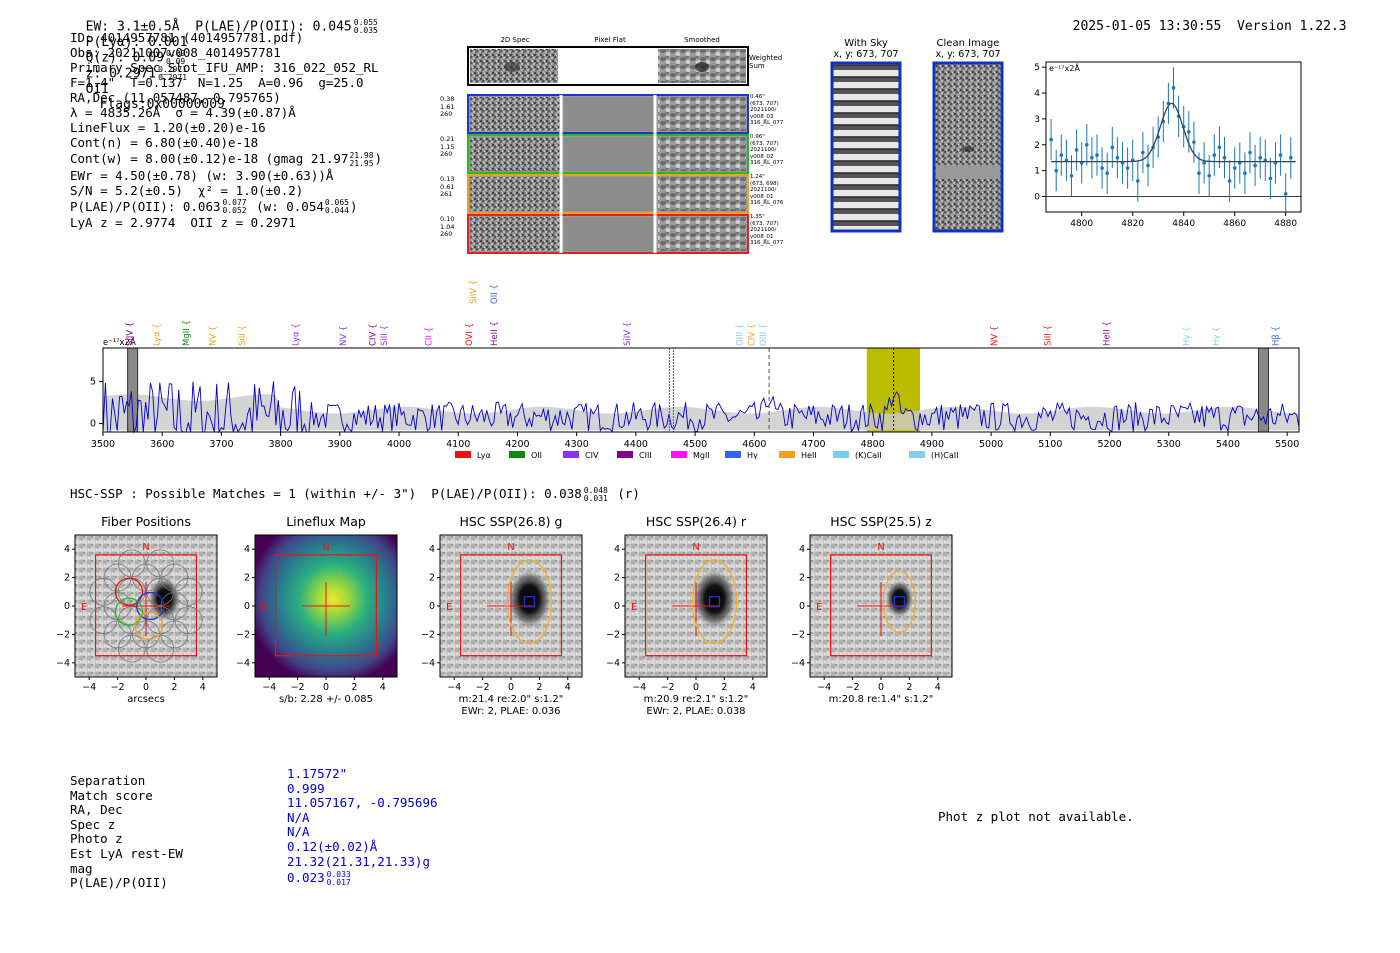 The height and width of the screenshot is (953, 1400). I want to click on info-contw-text: Cont(w) = 8.00(±0.12)e-18 (gmag 21.97, so click(209, 158).